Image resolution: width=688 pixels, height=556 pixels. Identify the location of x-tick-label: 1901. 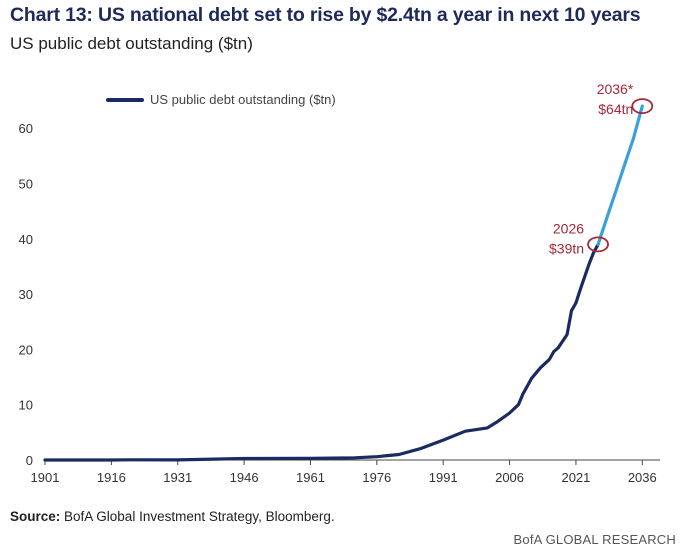
(45, 477).